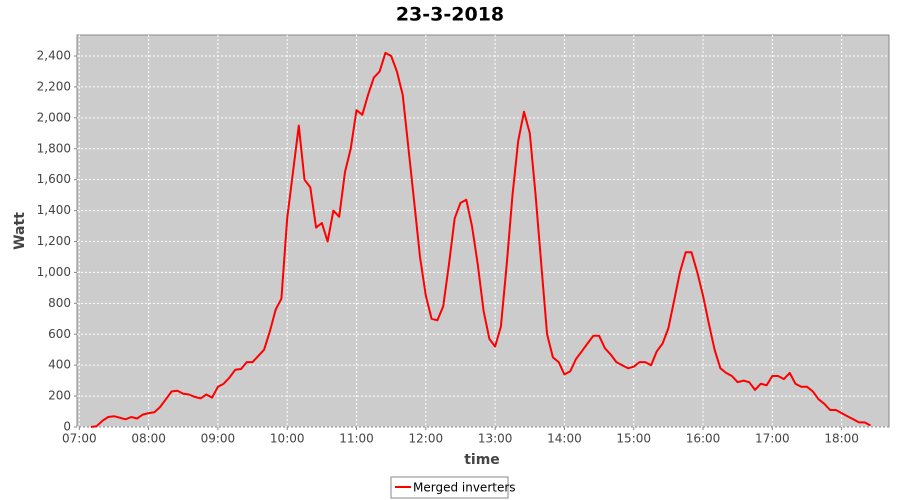 Image resolution: width=900 pixels, height=500 pixels. I want to click on y-tick-label: 1,200, so click(54, 241).